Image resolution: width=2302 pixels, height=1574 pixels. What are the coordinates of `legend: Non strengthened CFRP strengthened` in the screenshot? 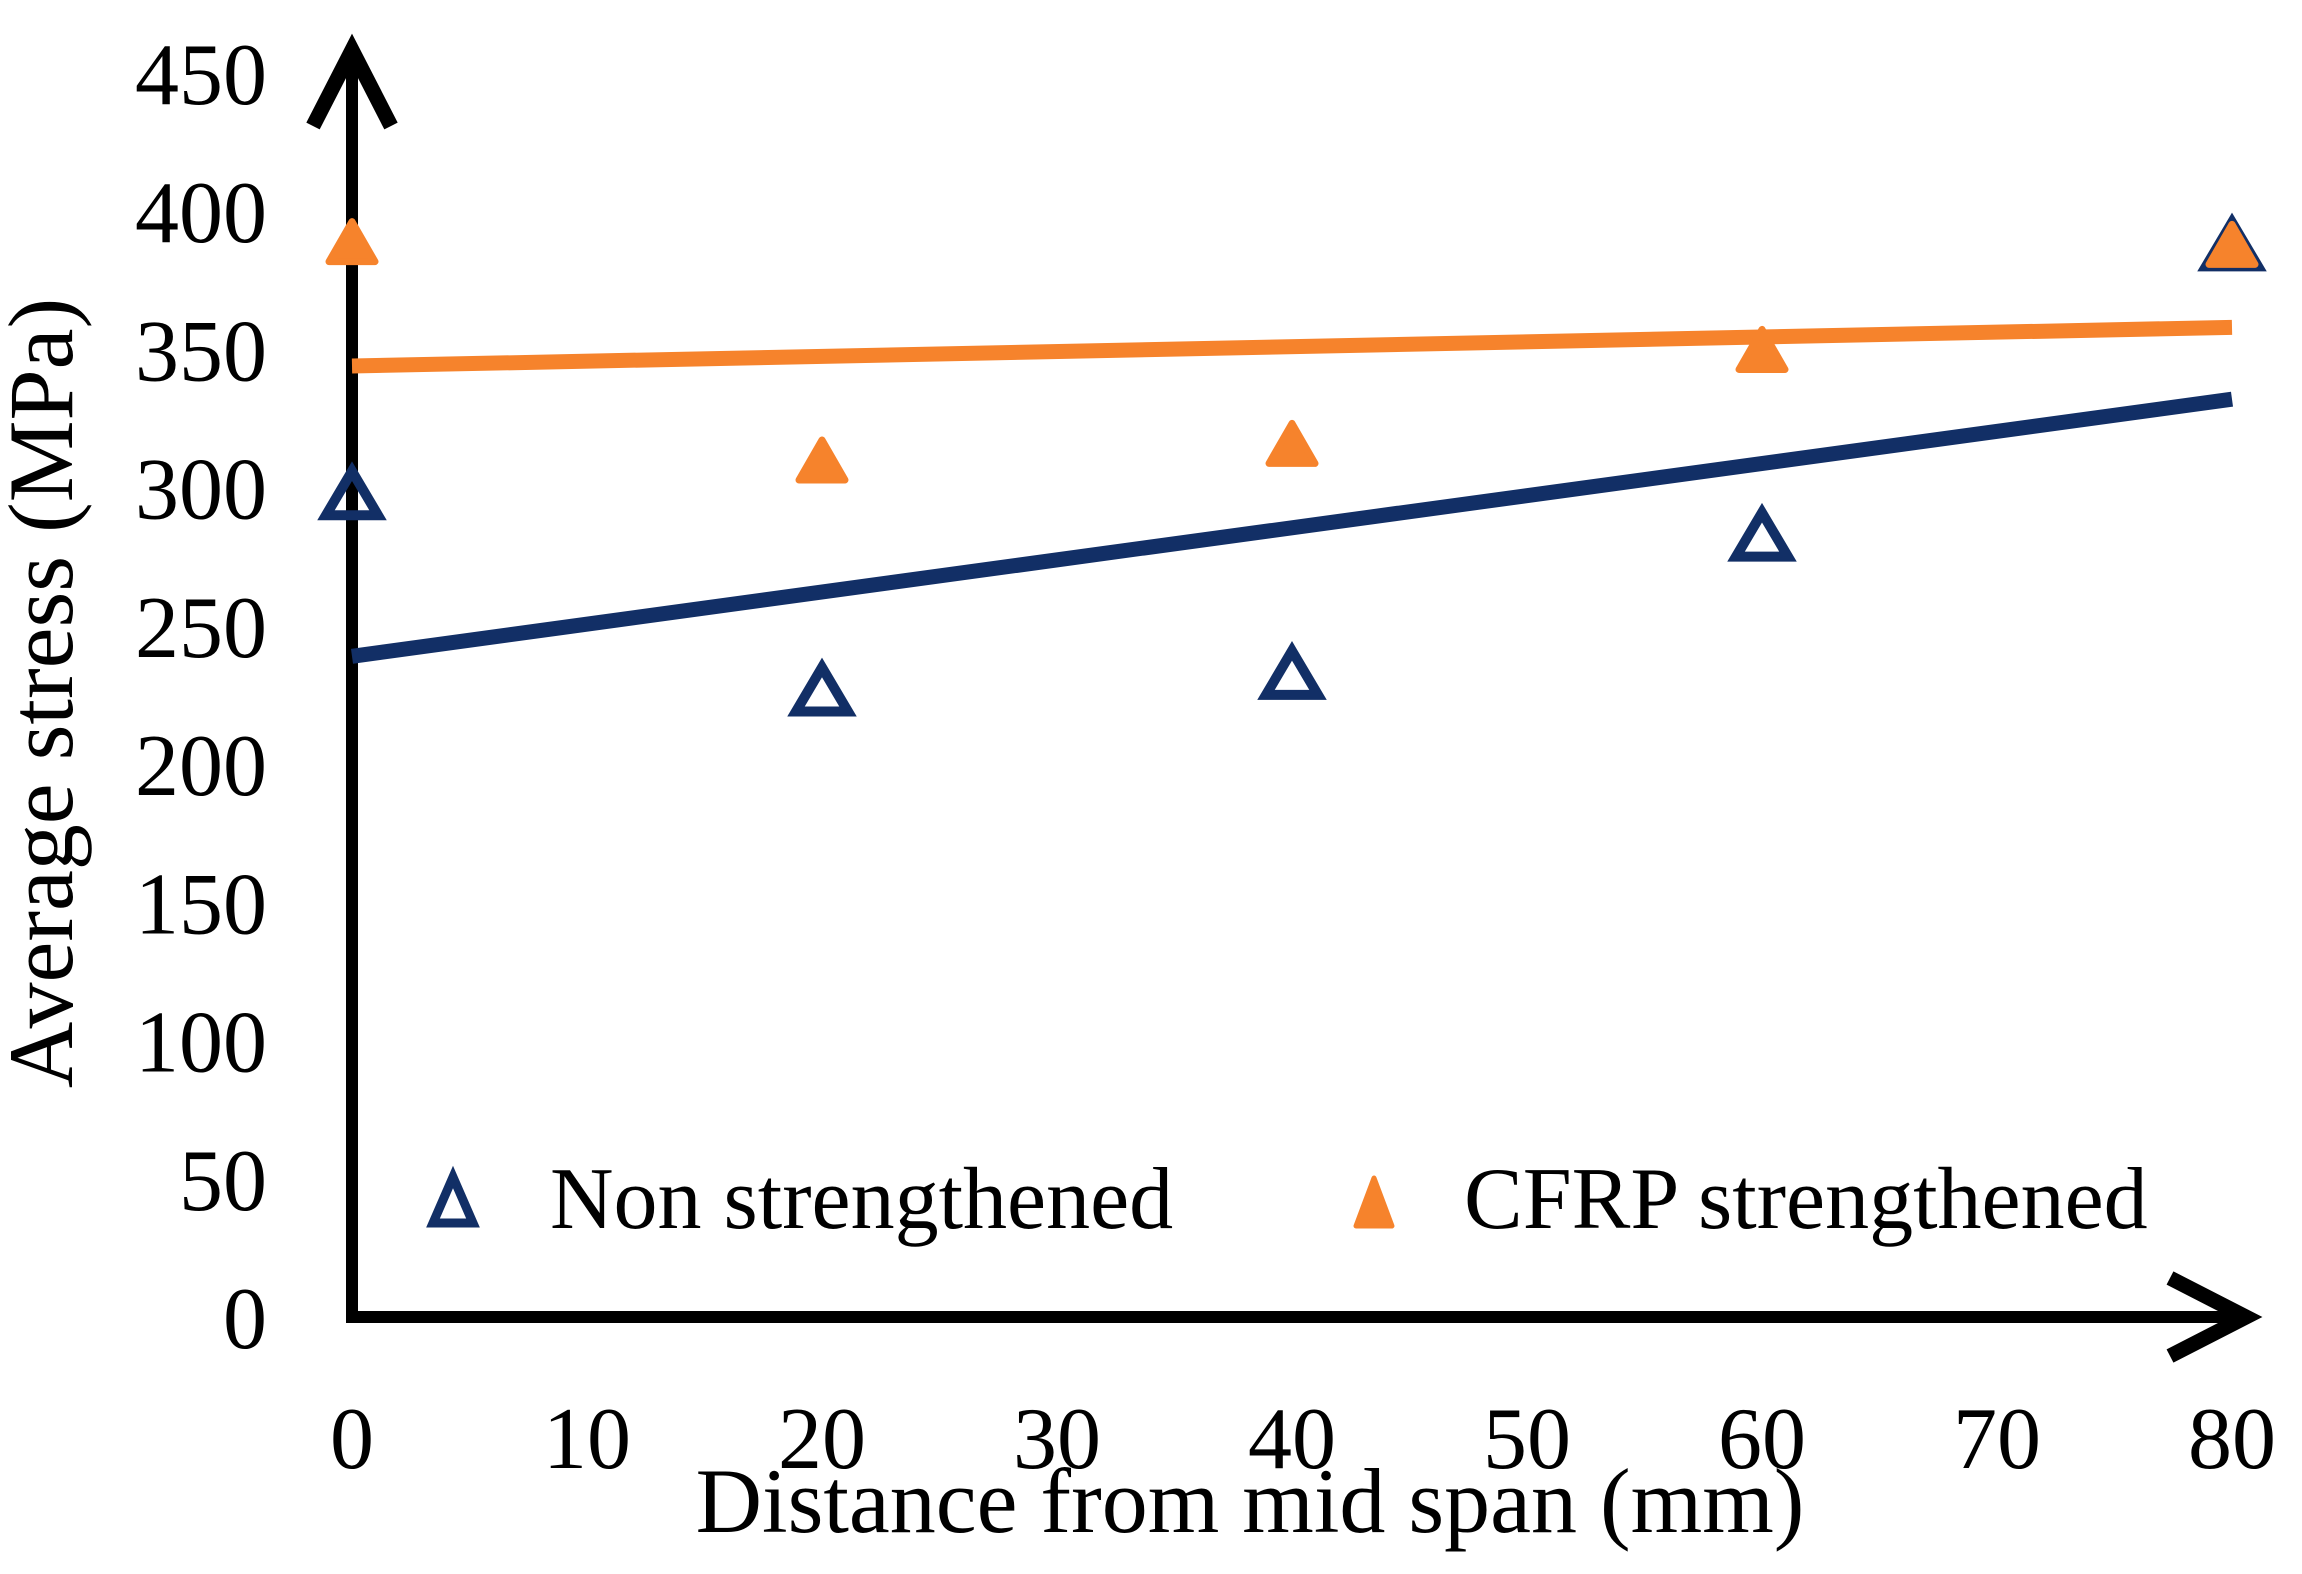 It's located at (1287, 1199).